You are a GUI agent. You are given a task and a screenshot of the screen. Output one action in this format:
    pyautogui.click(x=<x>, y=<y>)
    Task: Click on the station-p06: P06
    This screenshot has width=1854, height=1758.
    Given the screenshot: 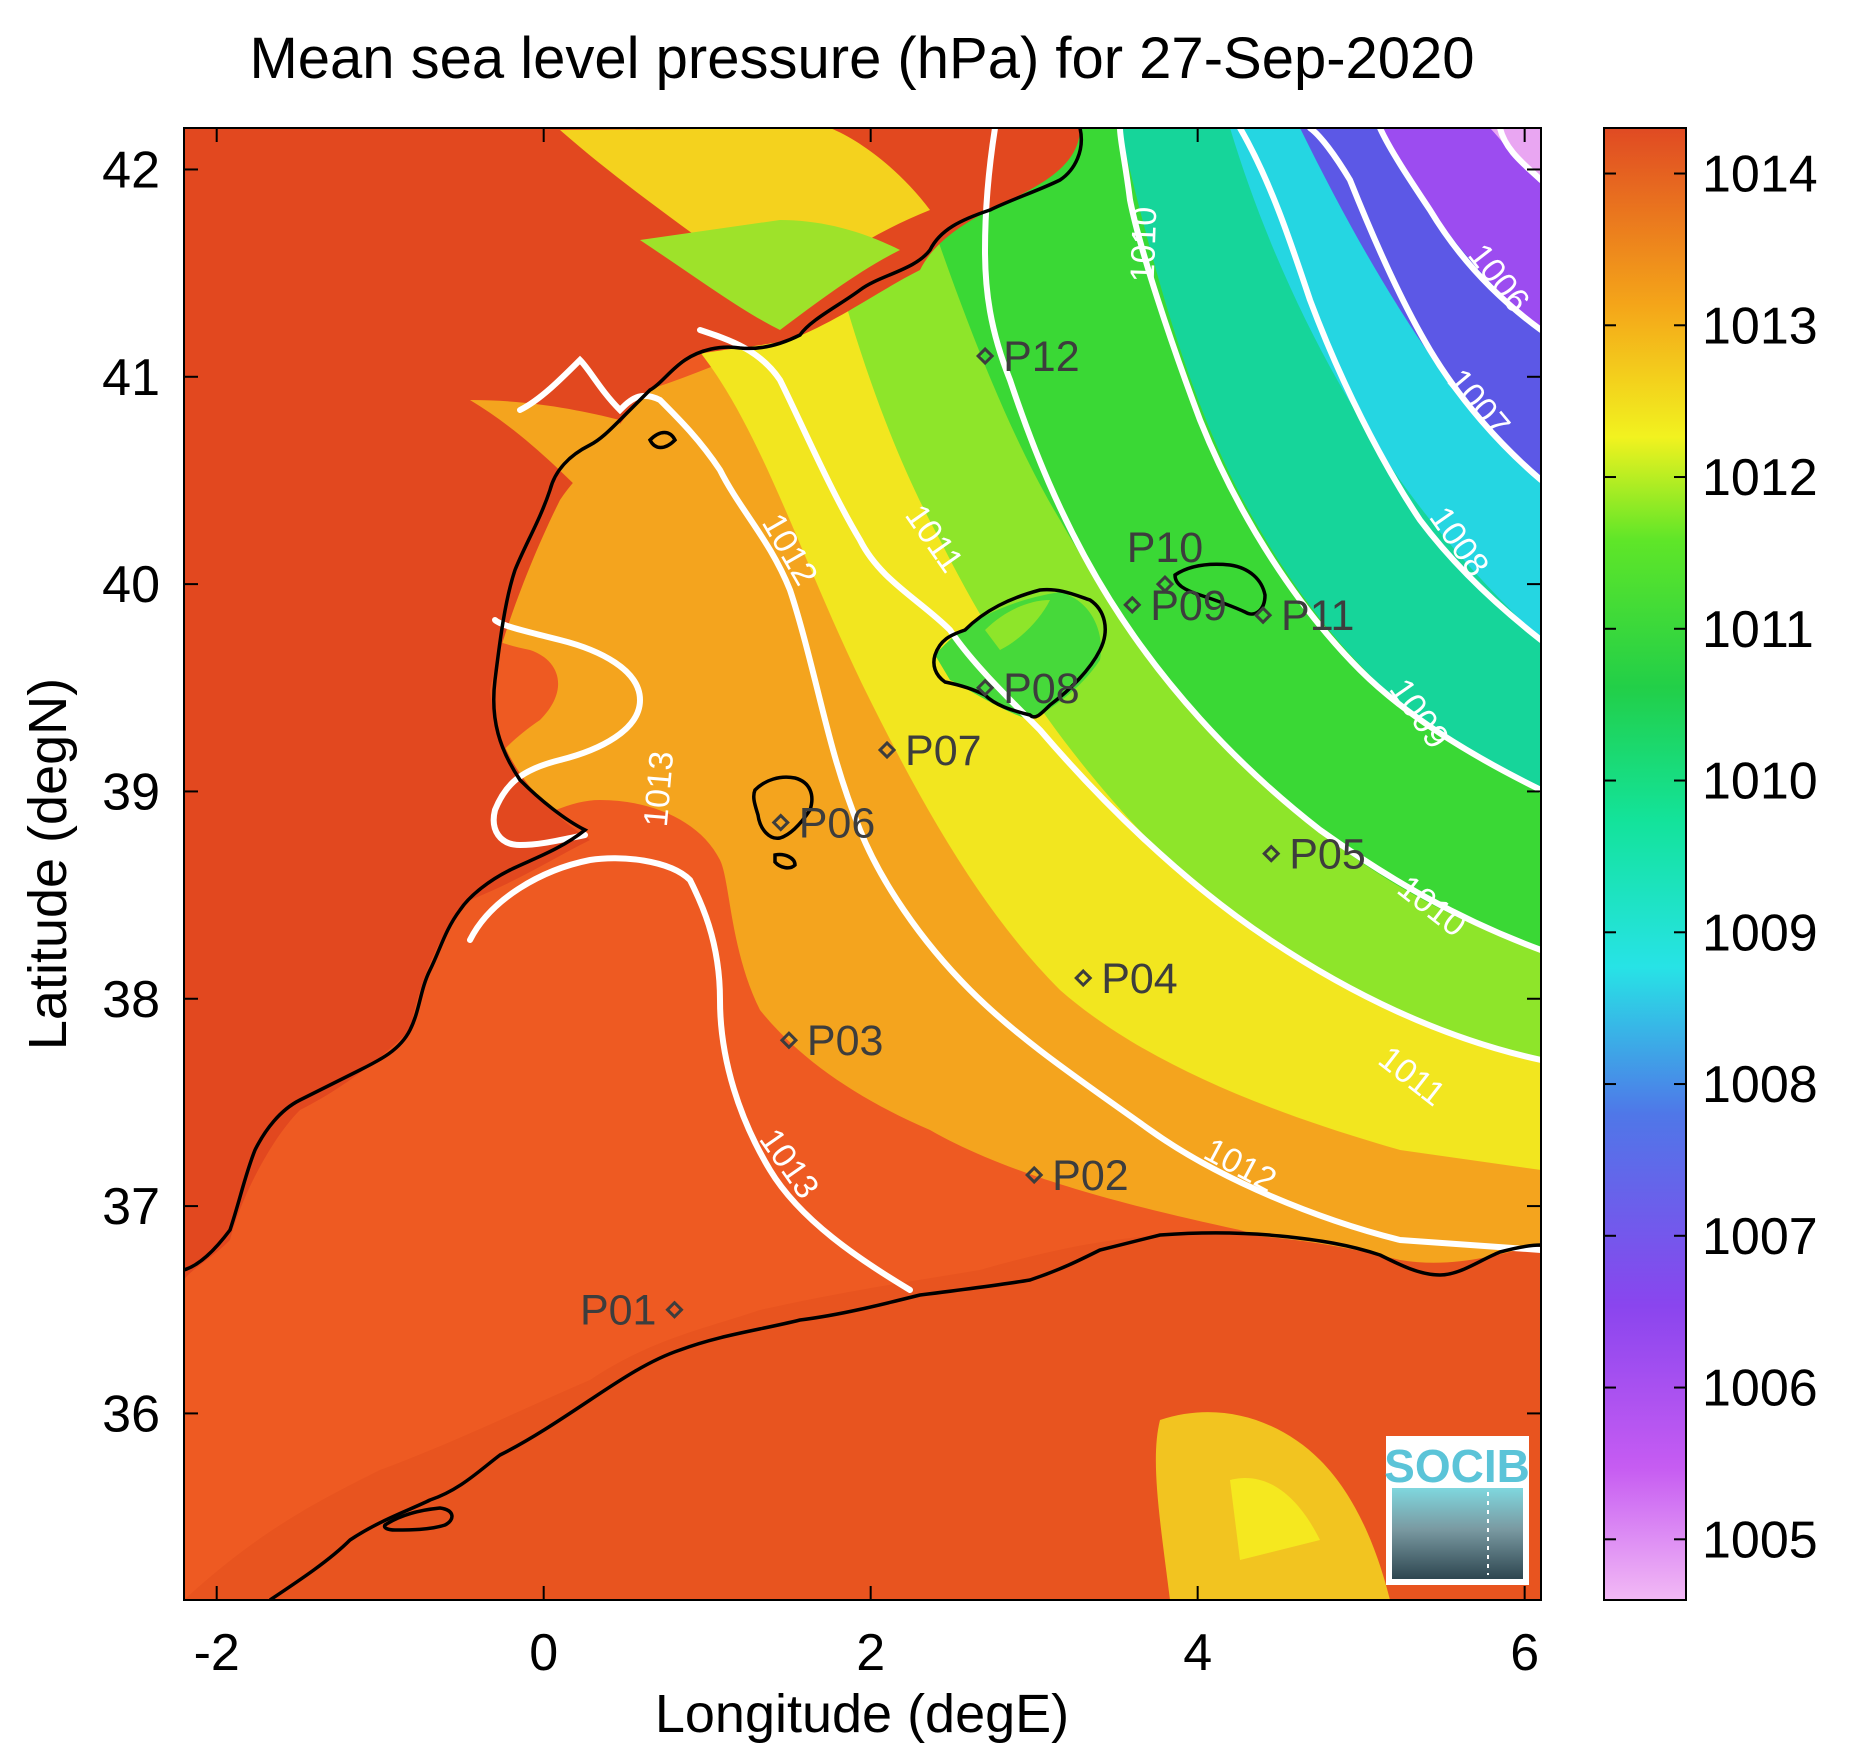 What is the action you would take?
    pyautogui.click(x=823, y=824)
    